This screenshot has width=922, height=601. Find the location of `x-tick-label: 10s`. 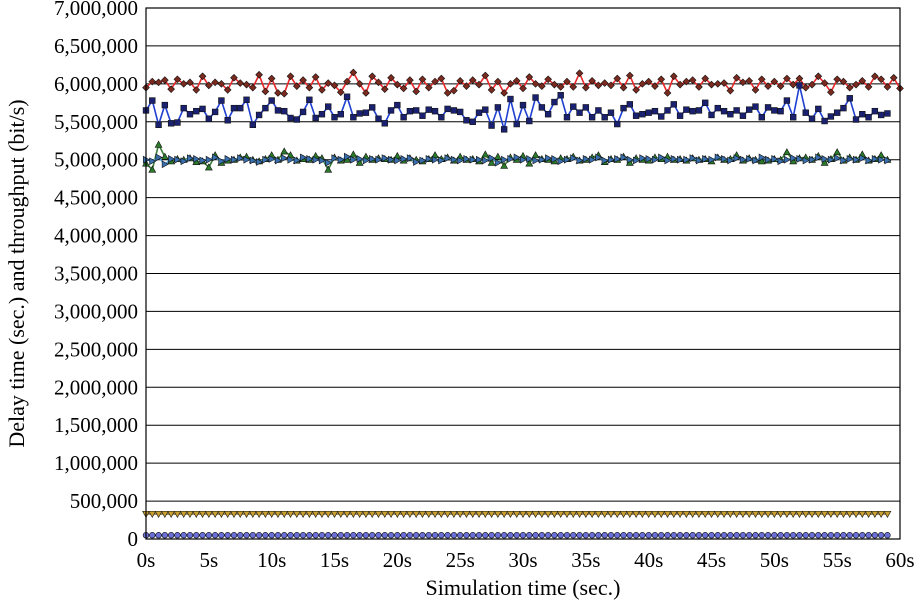

x-tick-label: 10s is located at coordinates (271, 560).